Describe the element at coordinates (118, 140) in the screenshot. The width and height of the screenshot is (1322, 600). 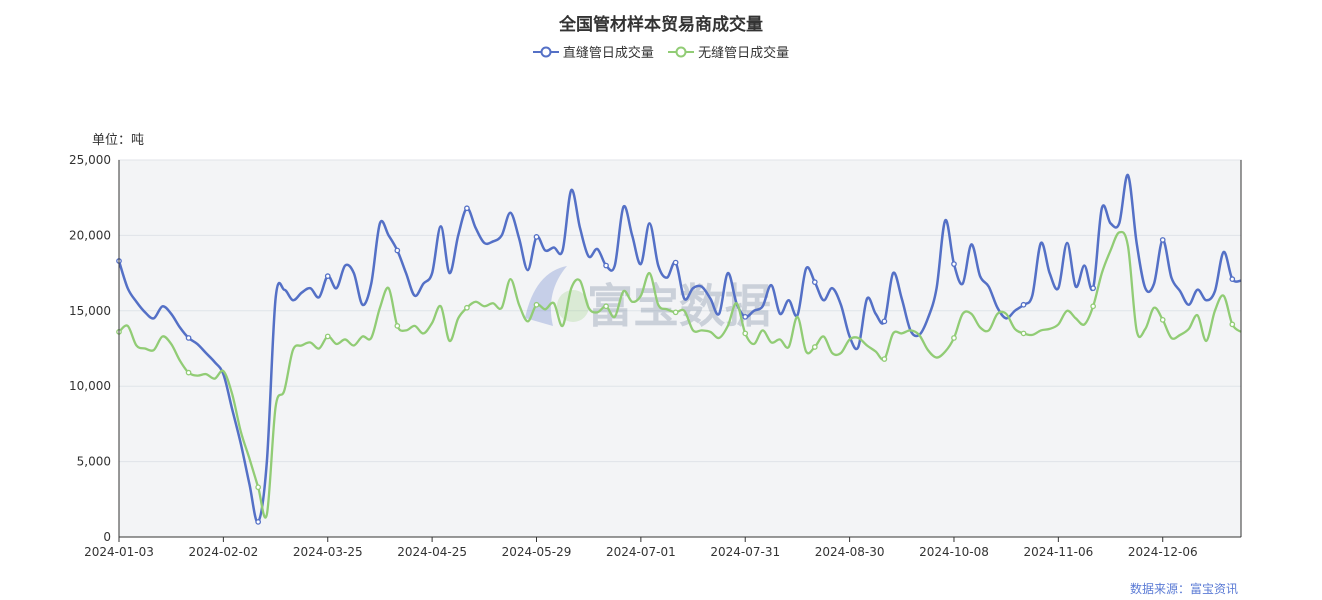
I see `y-unit-label: 单位：吨` at that location.